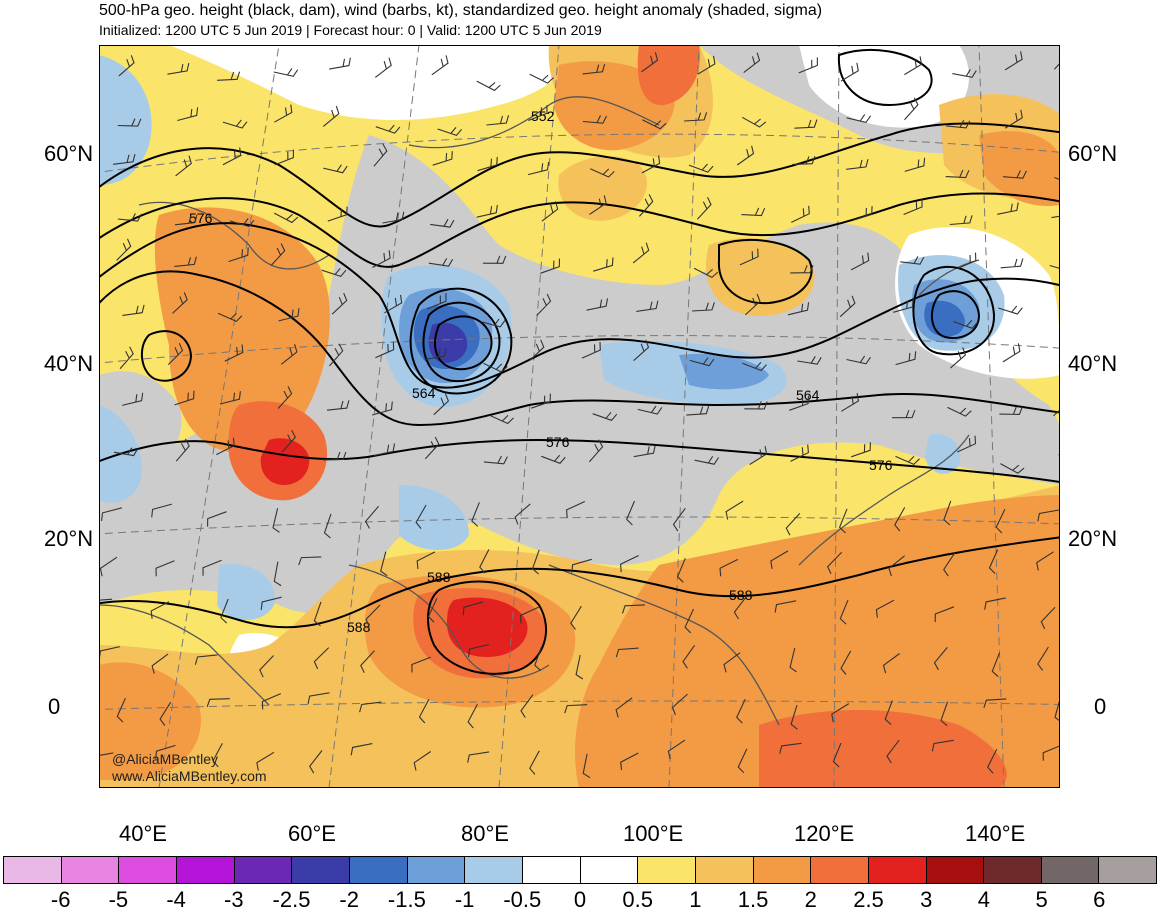 Image resolution: width=1160 pixels, height=913 pixels. What do you see at coordinates (1093, 153) in the screenshot?
I see `lat-label-right: 60°N` at bounding box center [1093, 153].